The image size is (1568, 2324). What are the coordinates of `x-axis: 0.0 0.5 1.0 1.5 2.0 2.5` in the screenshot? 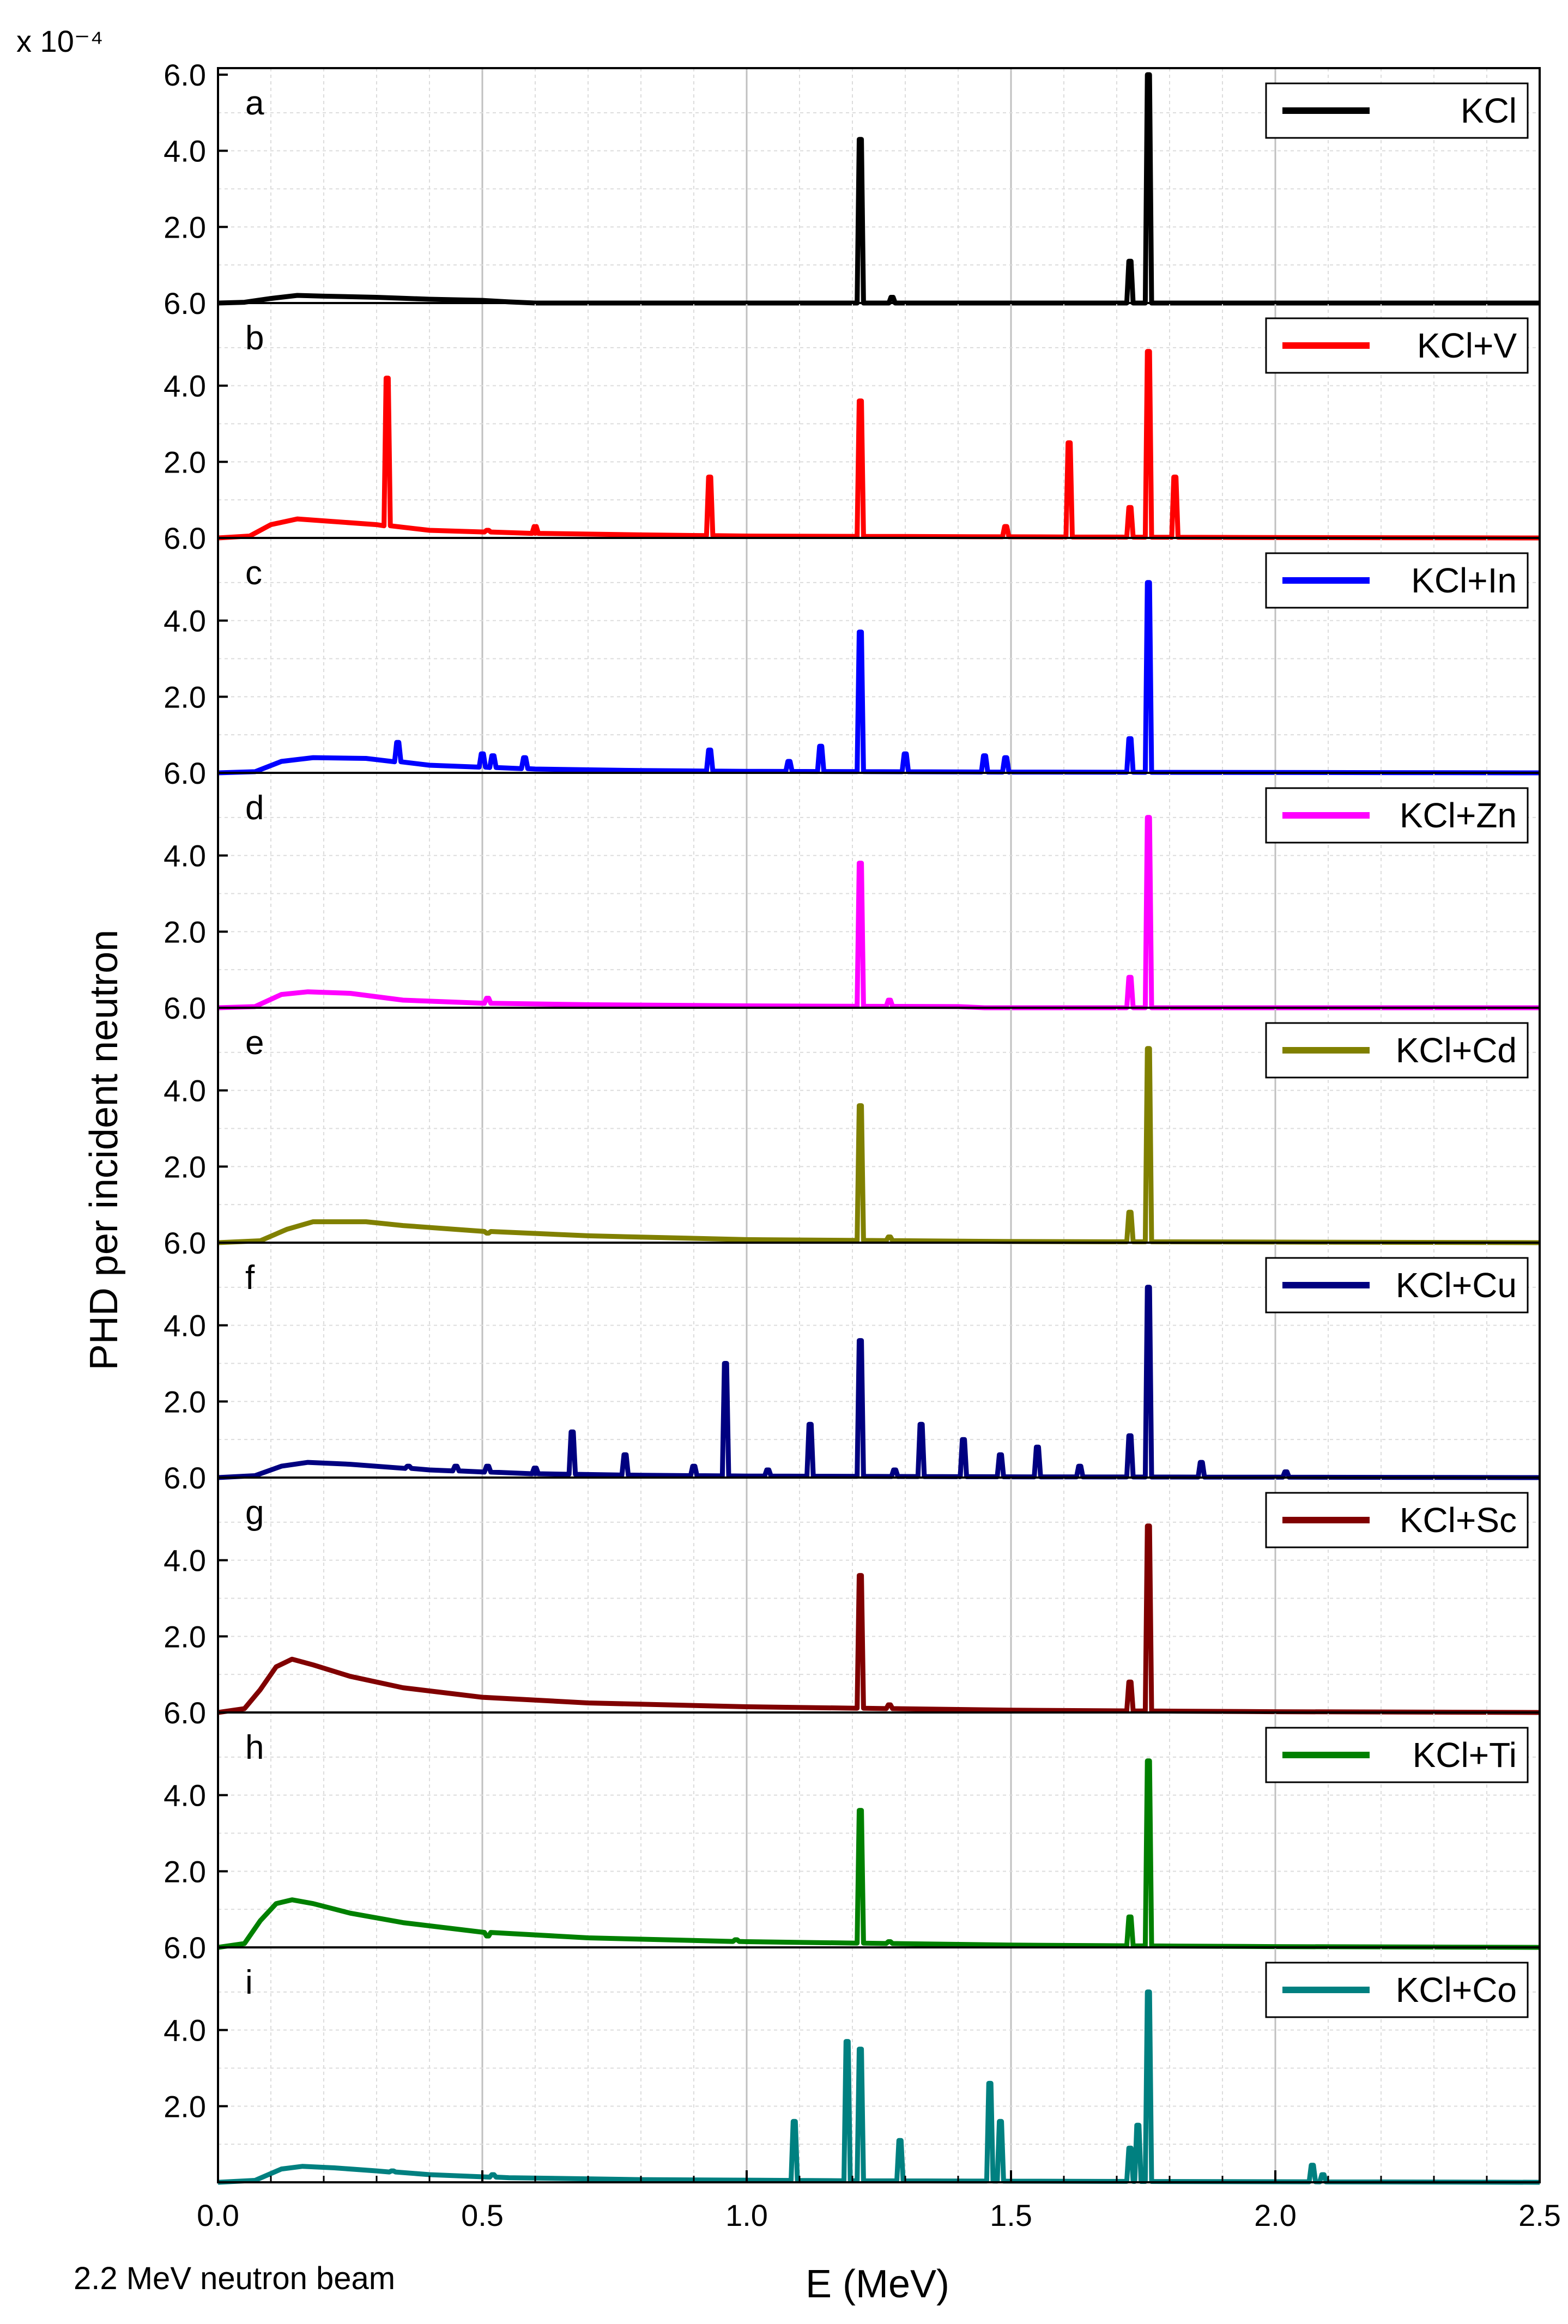 It's located at (879, 2201).